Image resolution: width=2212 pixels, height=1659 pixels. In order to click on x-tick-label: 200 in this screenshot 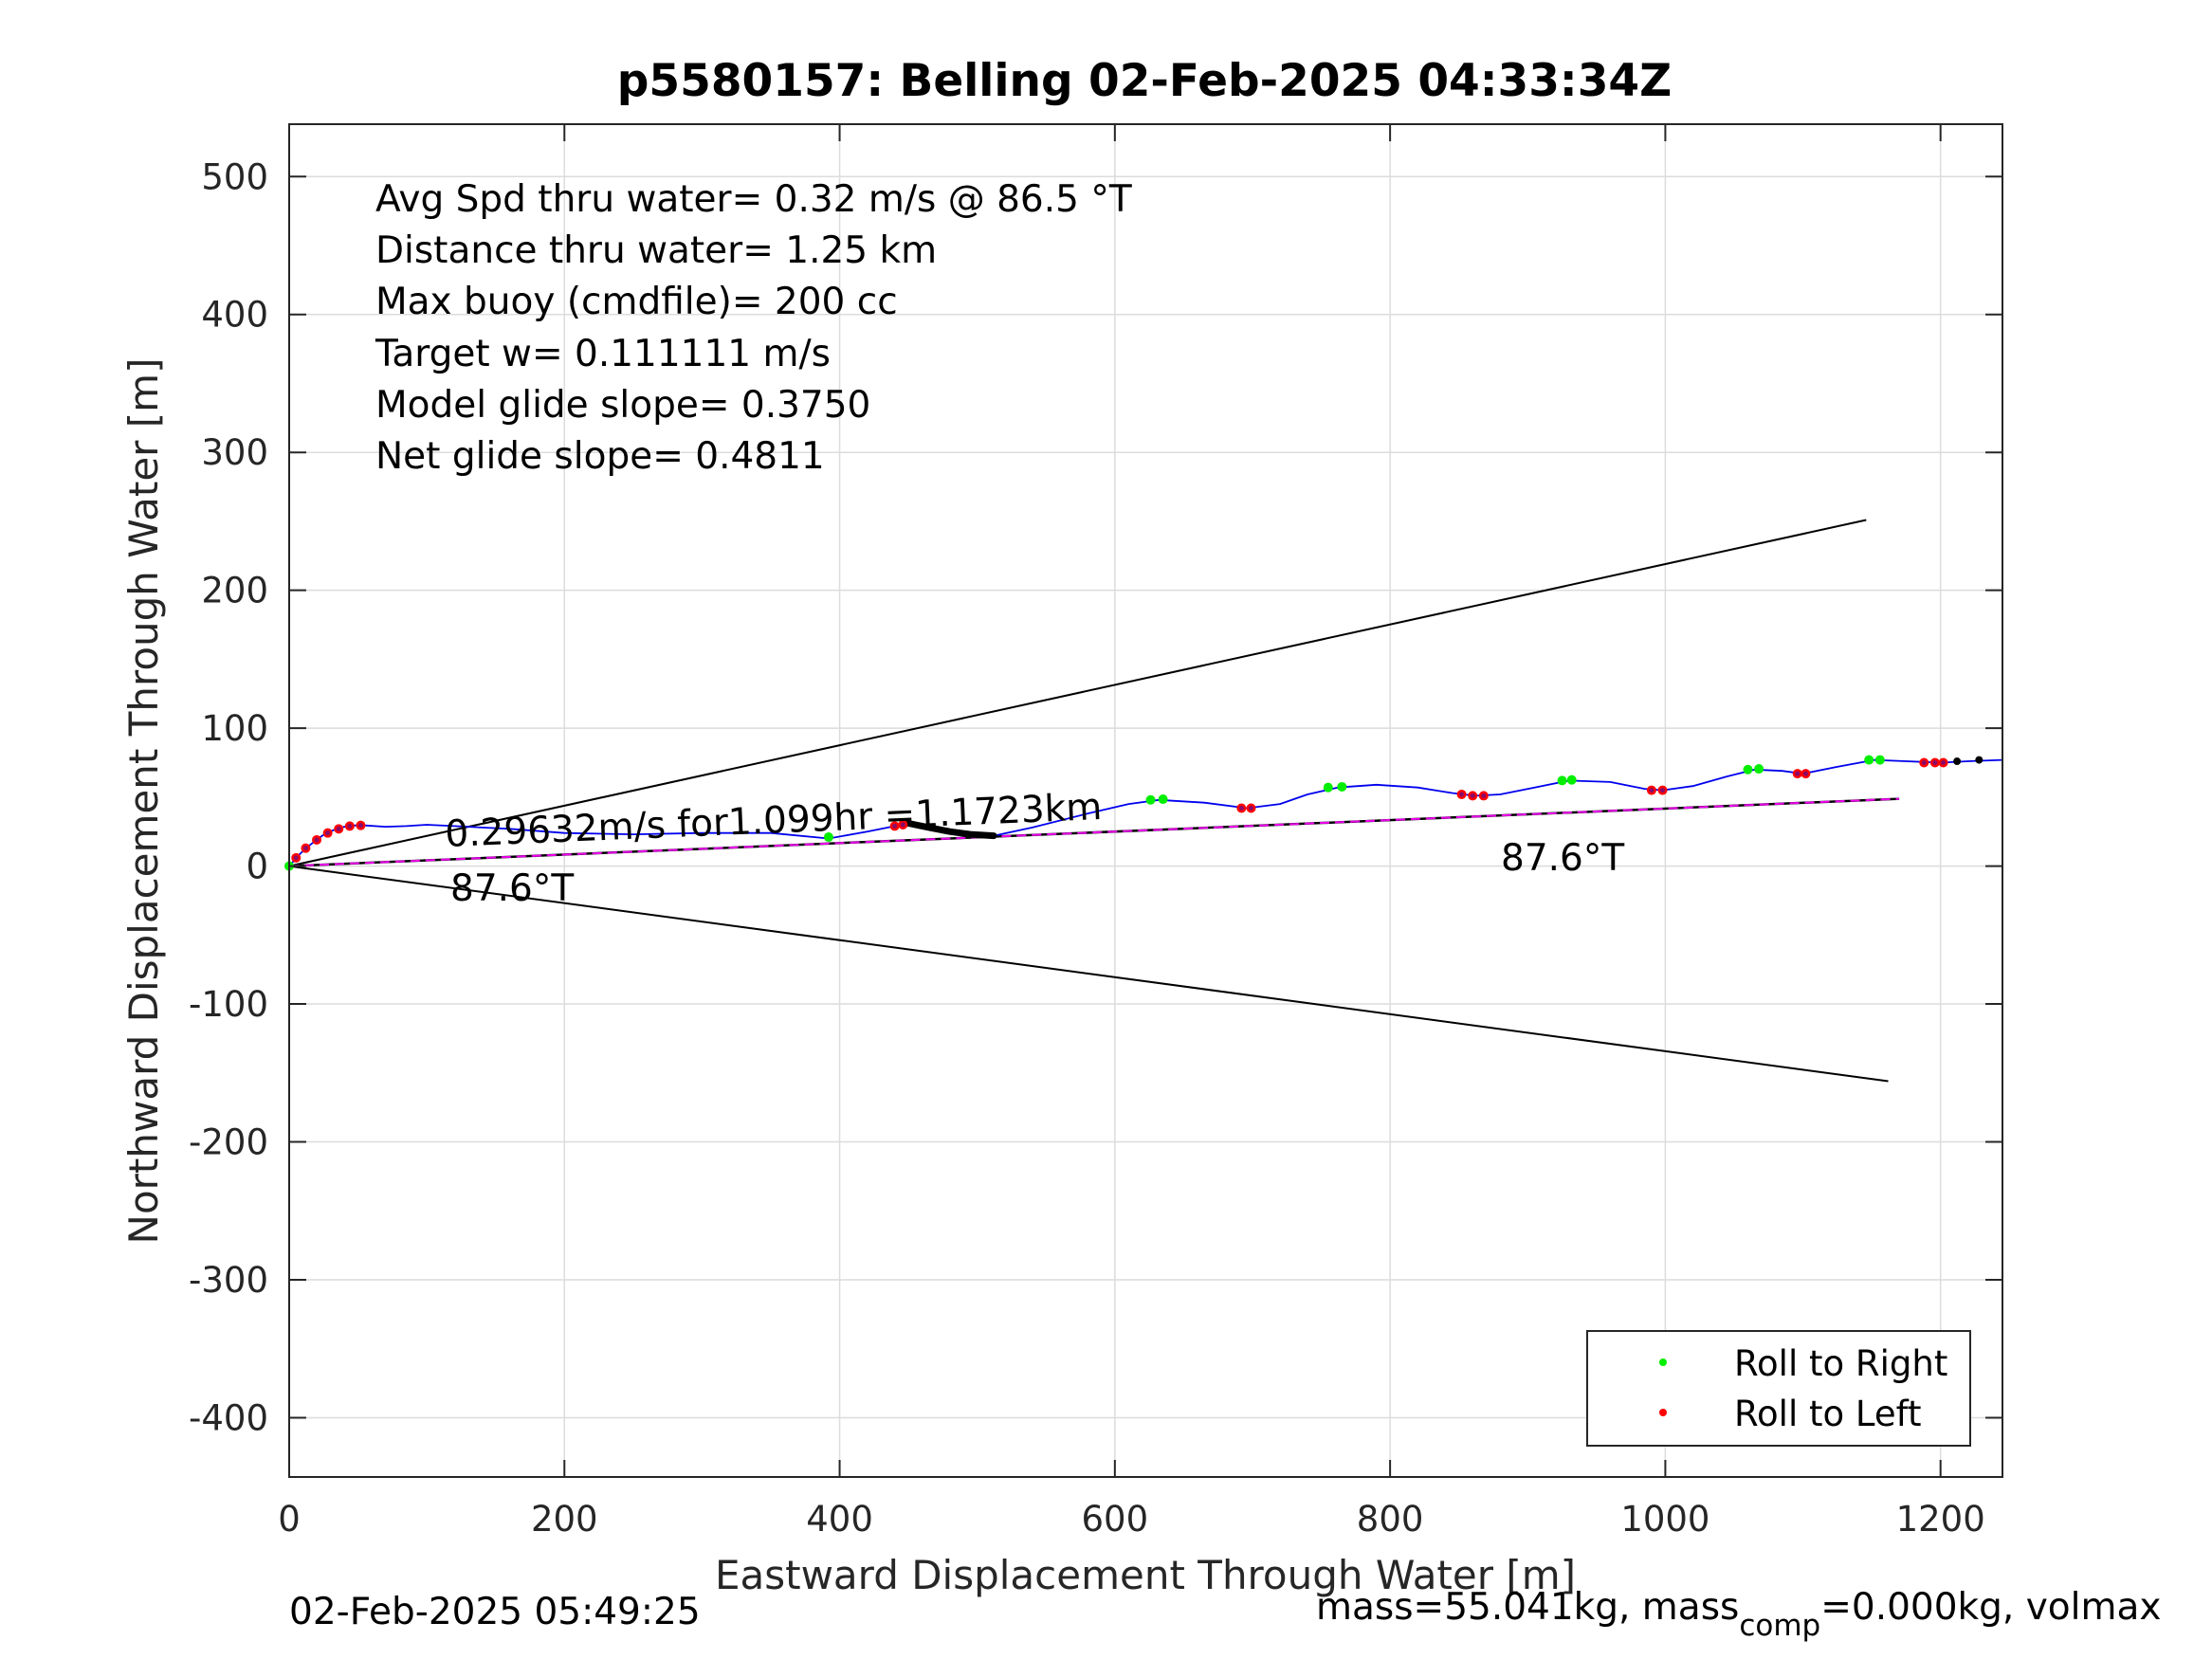, I will do `click(564, 1519)`.